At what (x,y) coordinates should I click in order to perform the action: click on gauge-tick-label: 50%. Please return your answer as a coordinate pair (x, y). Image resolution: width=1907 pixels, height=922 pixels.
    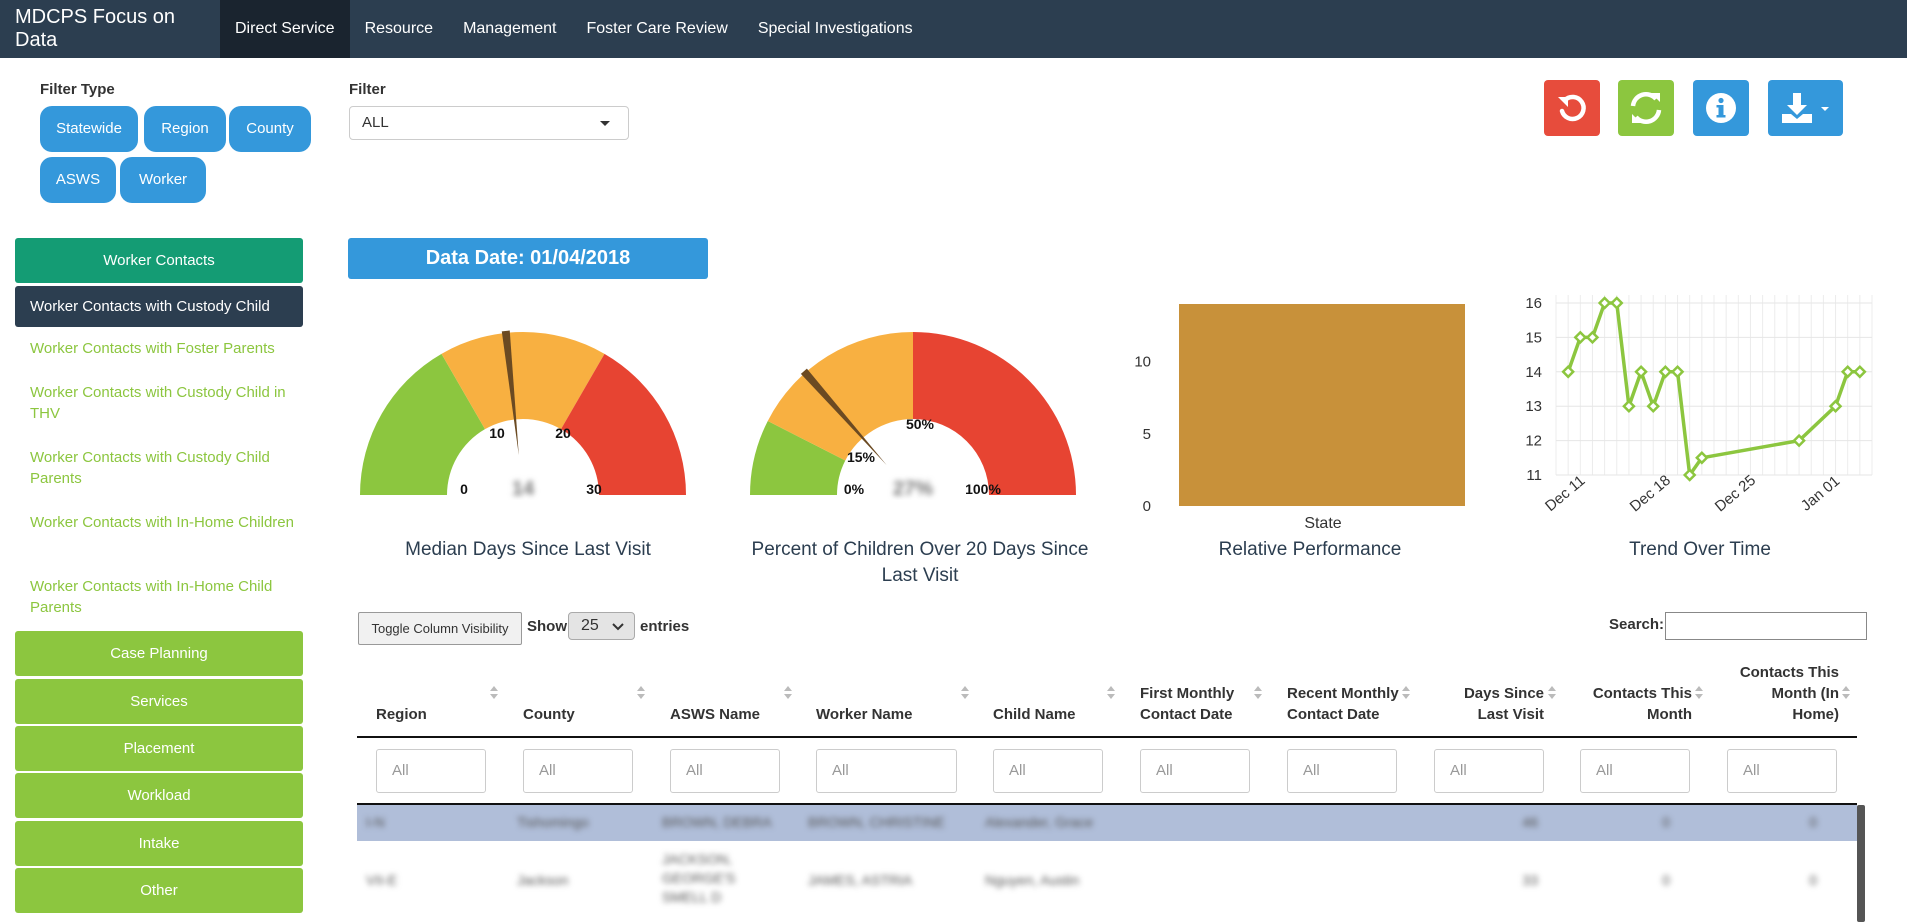
    Looking at the image, I should click on (920, 424).